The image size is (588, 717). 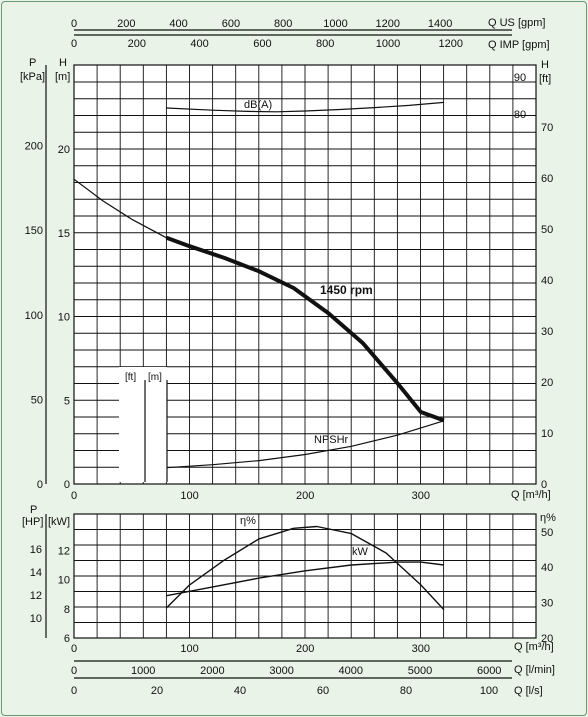 I want to click on l-min-tick: 3000, so click(x=281, y=671).